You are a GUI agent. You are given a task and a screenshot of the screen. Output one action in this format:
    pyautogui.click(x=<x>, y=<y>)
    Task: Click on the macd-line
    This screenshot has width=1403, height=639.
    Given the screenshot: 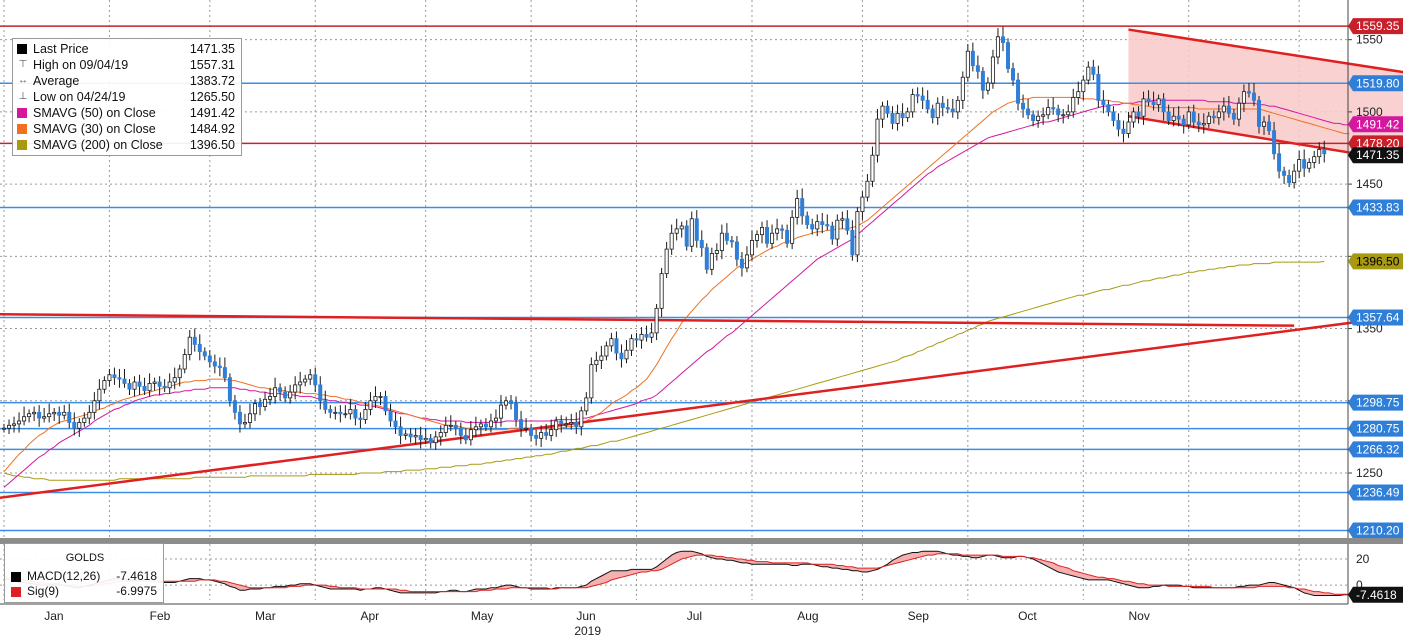 What is the action you would take?
    pyautogui.click(x=676, y=573)
    